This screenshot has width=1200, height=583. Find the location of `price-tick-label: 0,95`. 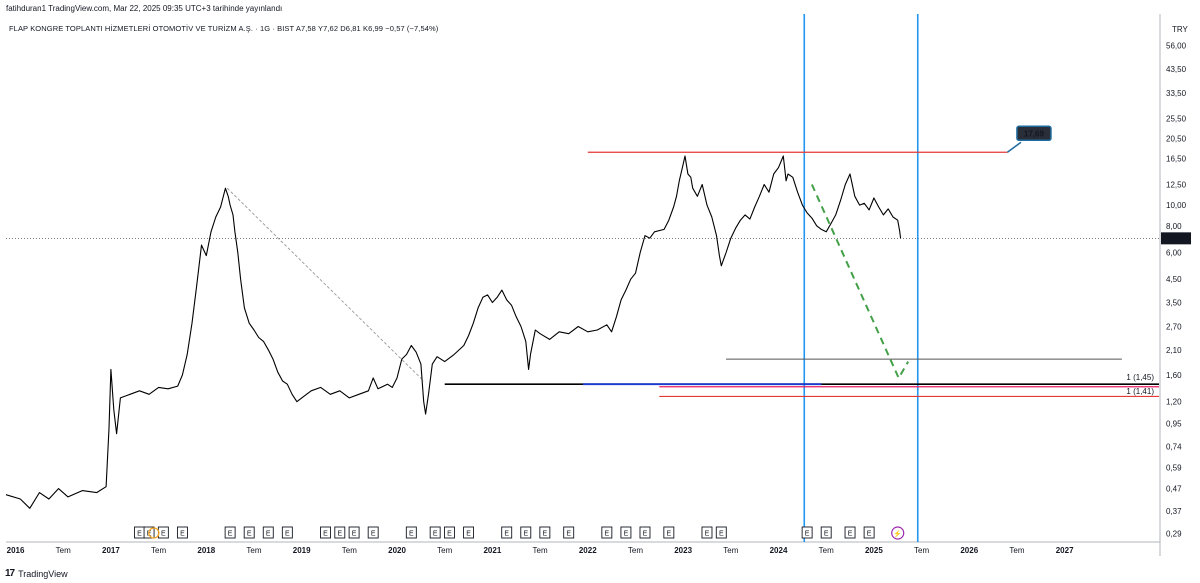

price-tick-label: 0,95 is located at coordinates (1174, 423).